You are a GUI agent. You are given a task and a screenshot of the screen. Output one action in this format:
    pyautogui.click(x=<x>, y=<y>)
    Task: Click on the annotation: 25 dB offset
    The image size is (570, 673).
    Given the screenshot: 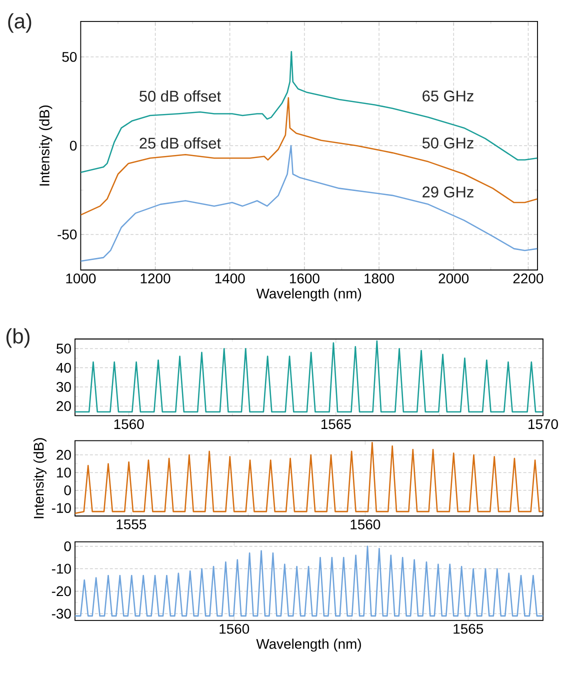 What is the action you would take?
    pyautogui.click(x=180, y=143)
    